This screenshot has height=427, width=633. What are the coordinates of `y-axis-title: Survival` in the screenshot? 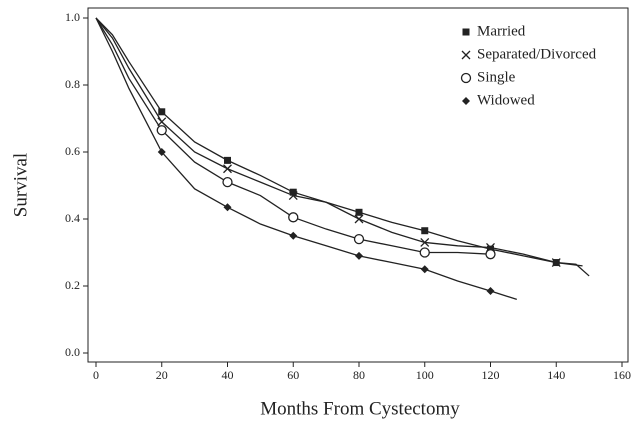 It's located at (20, 185).